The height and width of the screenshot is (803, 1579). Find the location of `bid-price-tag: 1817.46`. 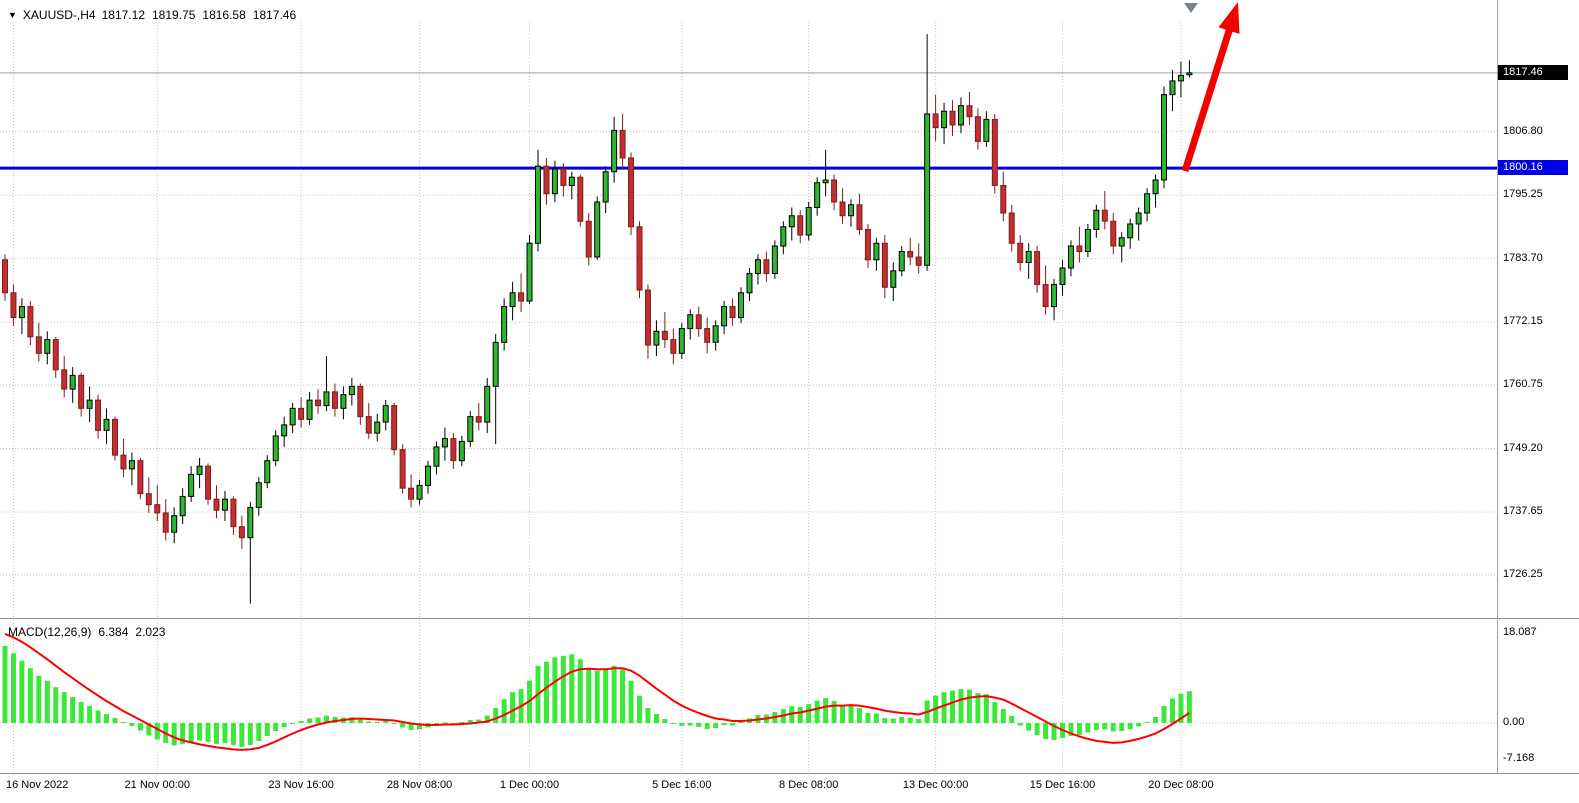

bid-price-tag: 1817.46 is located at coordinates (1533, 72).